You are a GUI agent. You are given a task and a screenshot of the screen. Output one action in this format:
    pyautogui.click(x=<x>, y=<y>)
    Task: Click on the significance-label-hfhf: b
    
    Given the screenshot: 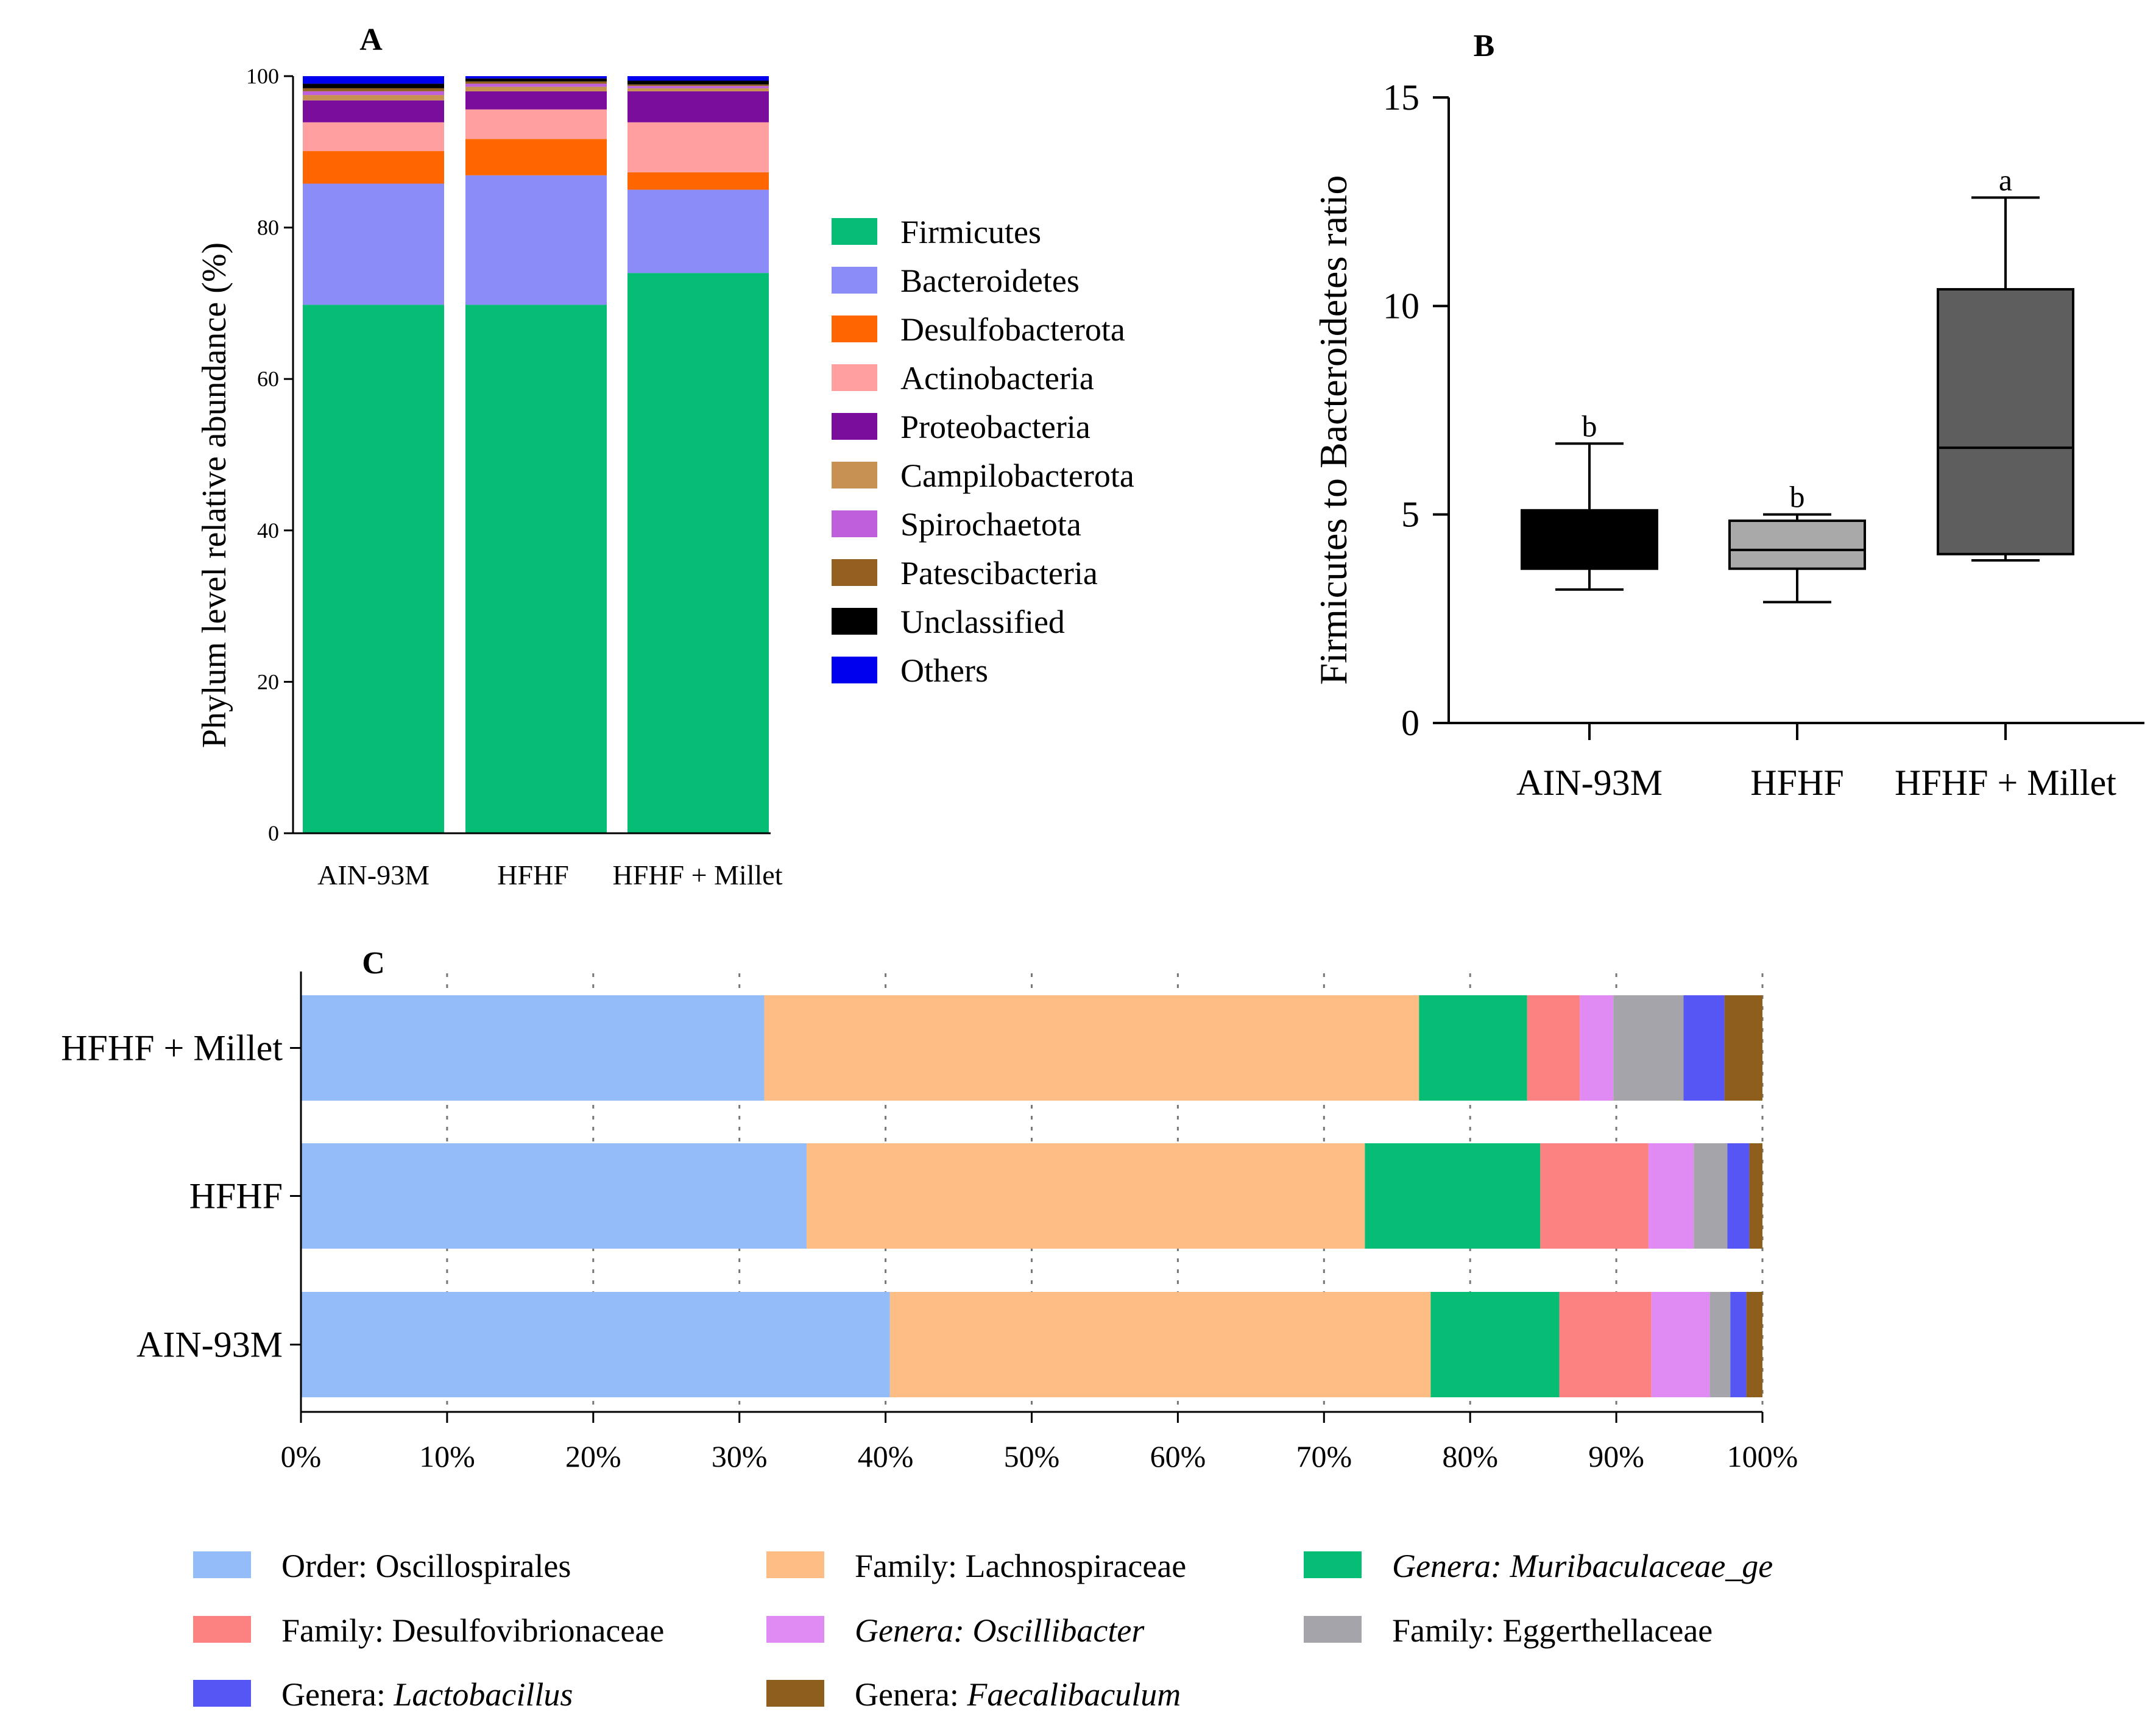 What is the action you would take?
    pyautogui.click(x=1798, y=497)
    